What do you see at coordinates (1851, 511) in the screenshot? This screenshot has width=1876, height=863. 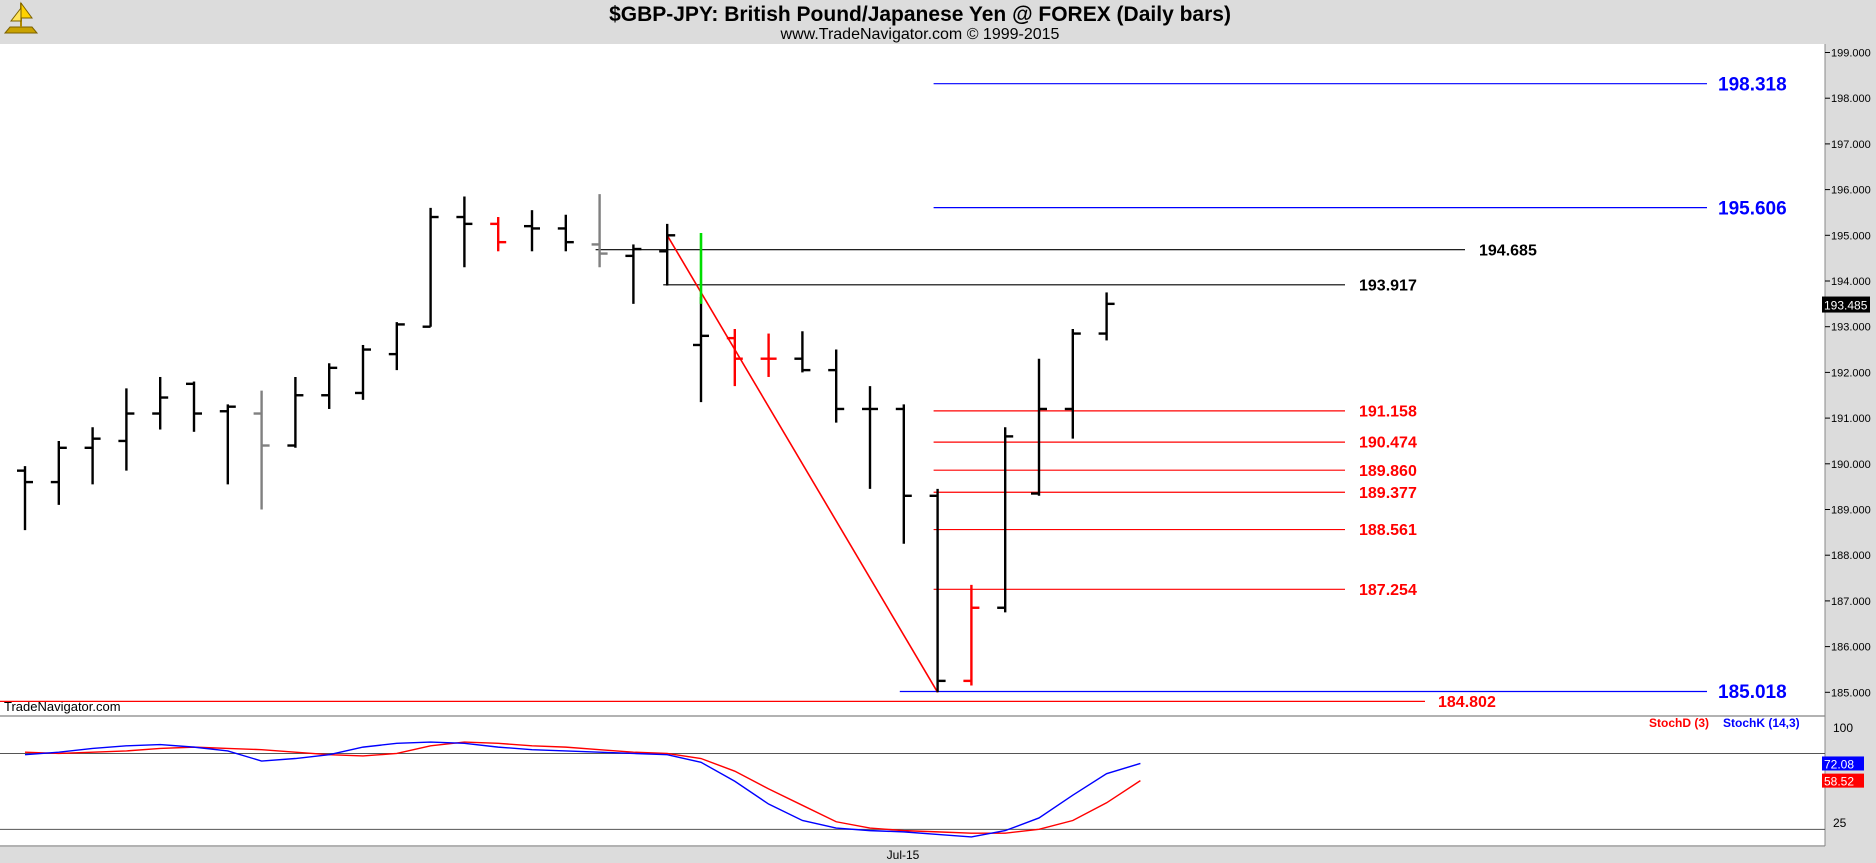 I see `price-axis-label: 189.000` at bounding box center [1851, 511].